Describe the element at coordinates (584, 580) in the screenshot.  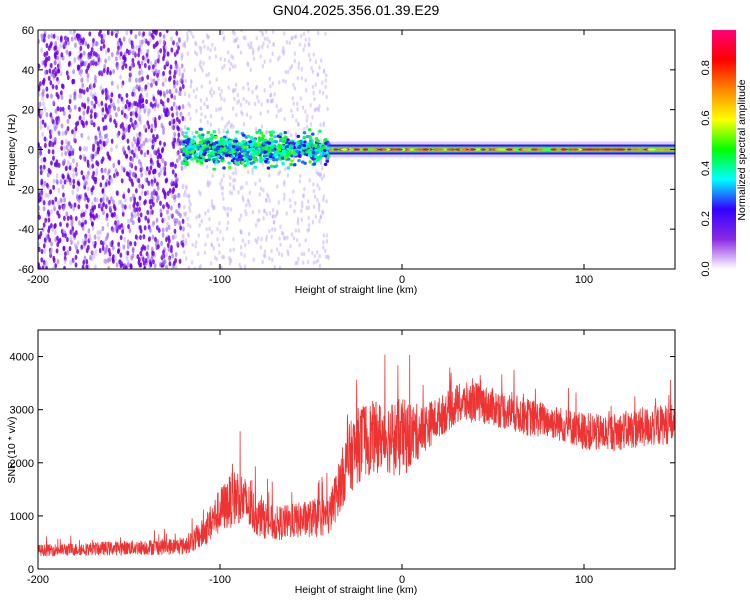
I see `snr-x-tick-label: 100` at that location.